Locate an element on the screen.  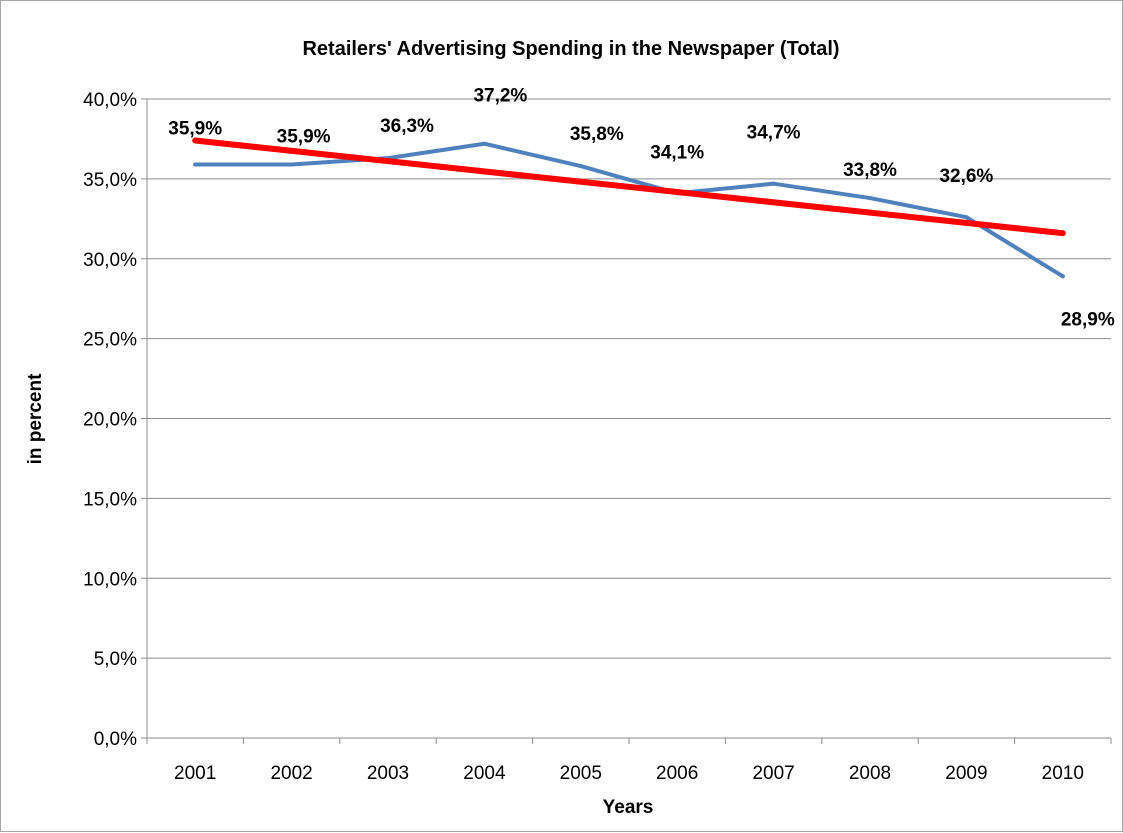
data-label: 34,7% is located at coordinates (774, 133).